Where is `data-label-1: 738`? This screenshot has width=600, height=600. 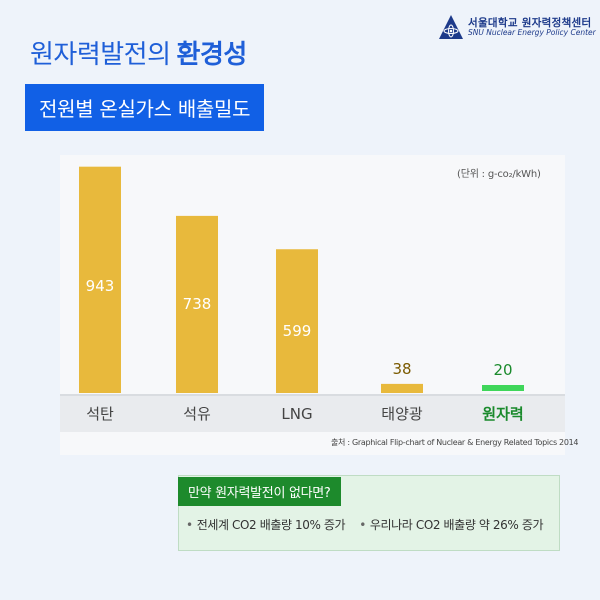
data-label-1: 738 is located at coordinates (197, 304).